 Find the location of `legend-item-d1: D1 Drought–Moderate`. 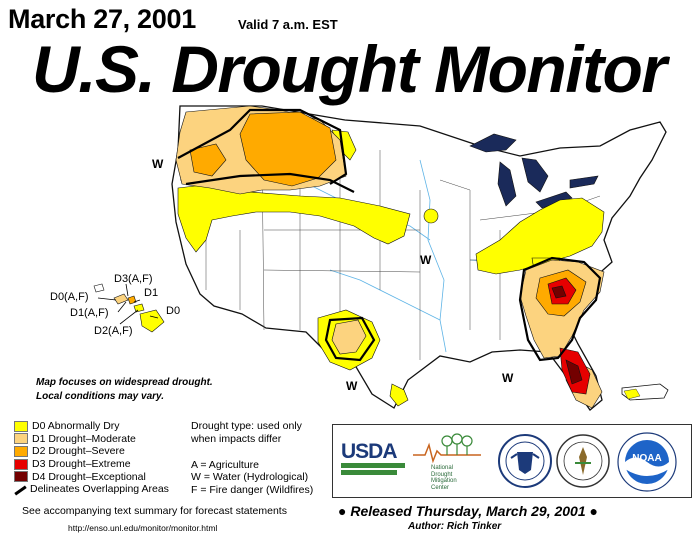

legend-item-d1: D1 Drought–Moderate is located at coordinates (91, 439).